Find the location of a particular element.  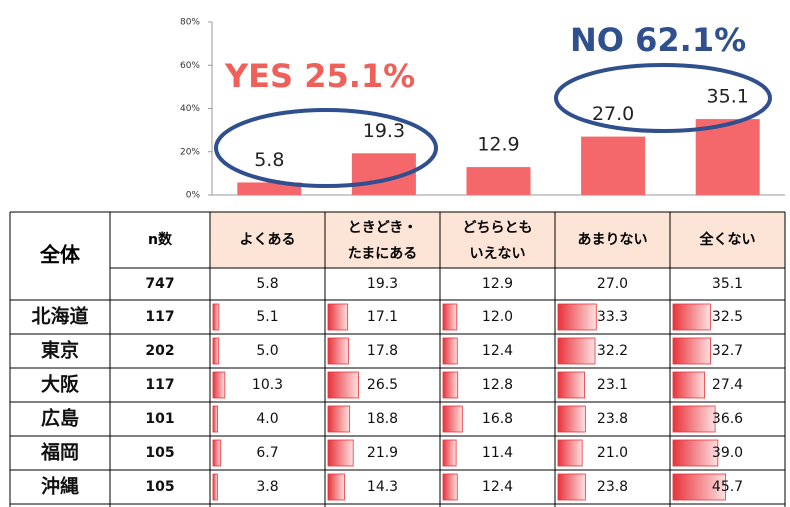

header-label: あまりない is located at coordinates (613, 240).